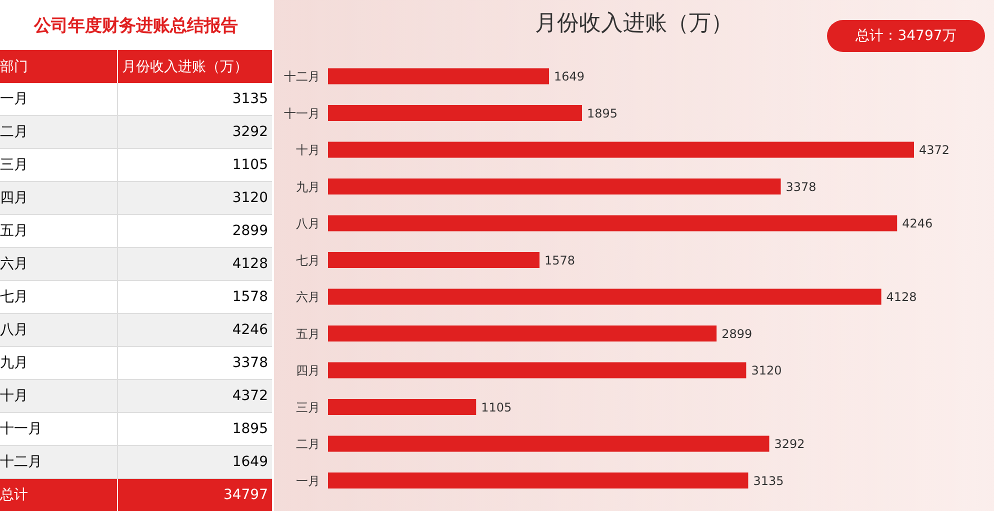 Image resolution: width=994 pixels, height=511 pixels. I want to click on y-tick-label: 二月, so click(308, 444).